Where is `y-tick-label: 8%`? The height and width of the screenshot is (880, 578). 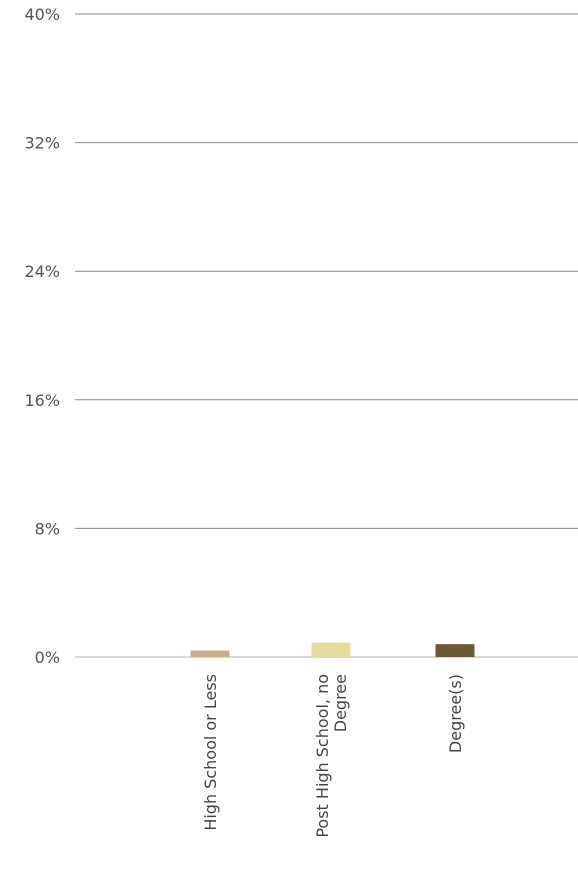 y-tick-label: 8% is located at coordinates (47, 528).